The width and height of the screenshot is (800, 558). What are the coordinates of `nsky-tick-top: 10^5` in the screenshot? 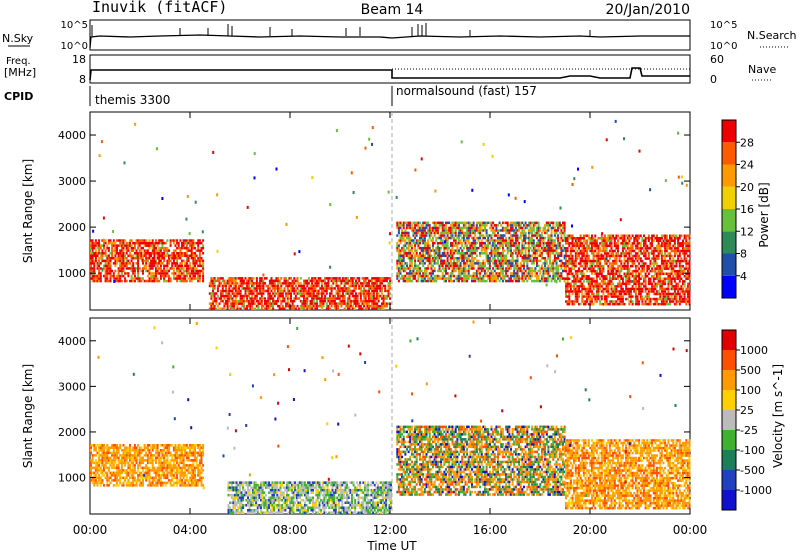 It's located at (74, 25).